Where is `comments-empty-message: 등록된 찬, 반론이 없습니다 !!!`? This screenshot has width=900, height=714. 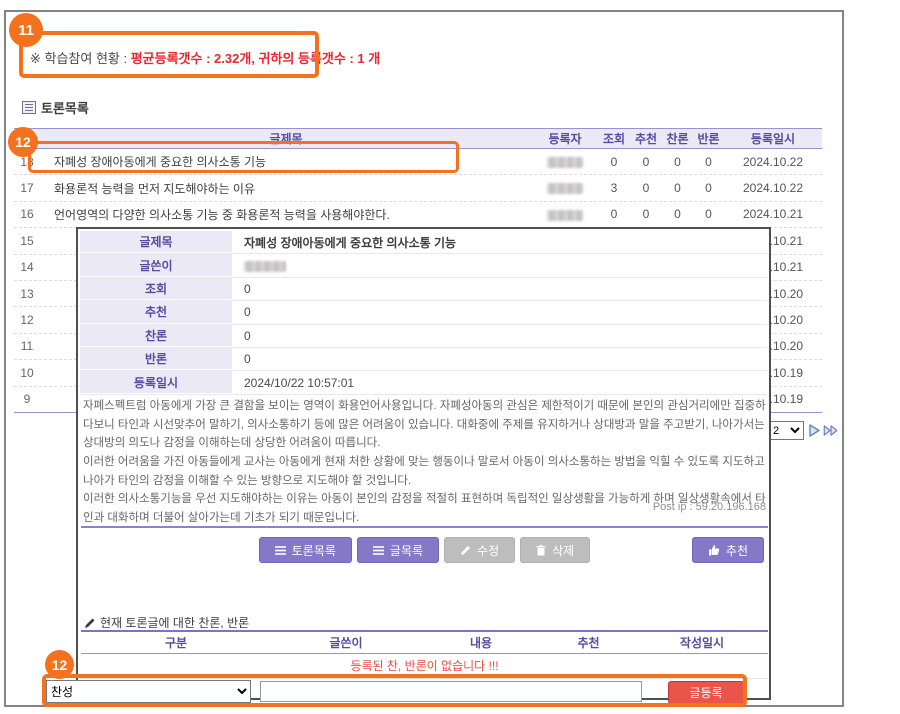
comments-empty-message: 등록된 찬, 반론이 없습니다 !!! is located at coordinates (424, 666).